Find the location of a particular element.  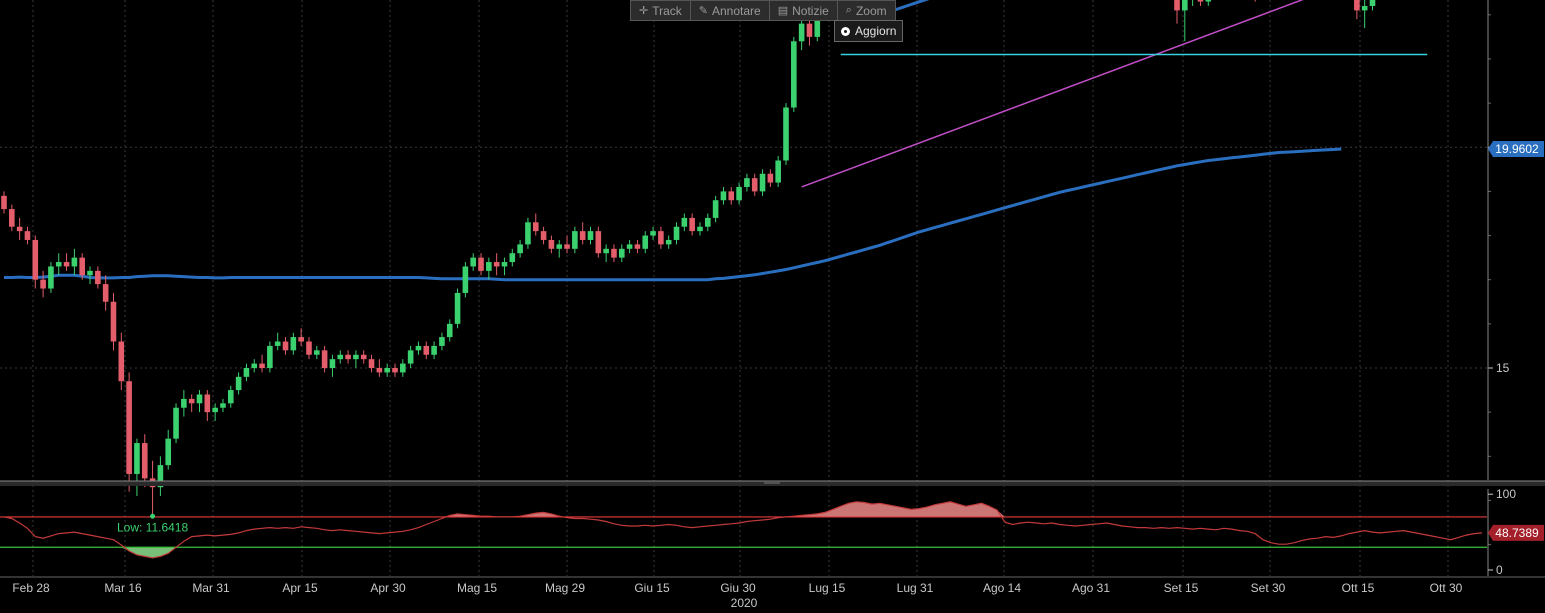

chart-toolbar: ✛ Track ✎ Annotare ▤ Notizie ⌕ Zoom is located at coordinates (763, 10).